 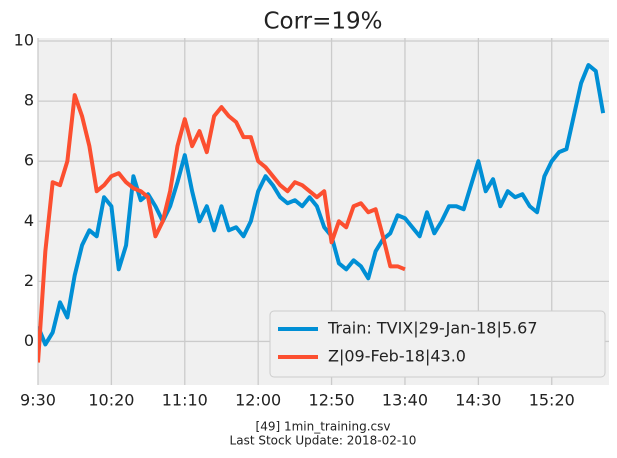 I want to click on y-tick-label: 10, so click(x=24, y=40).